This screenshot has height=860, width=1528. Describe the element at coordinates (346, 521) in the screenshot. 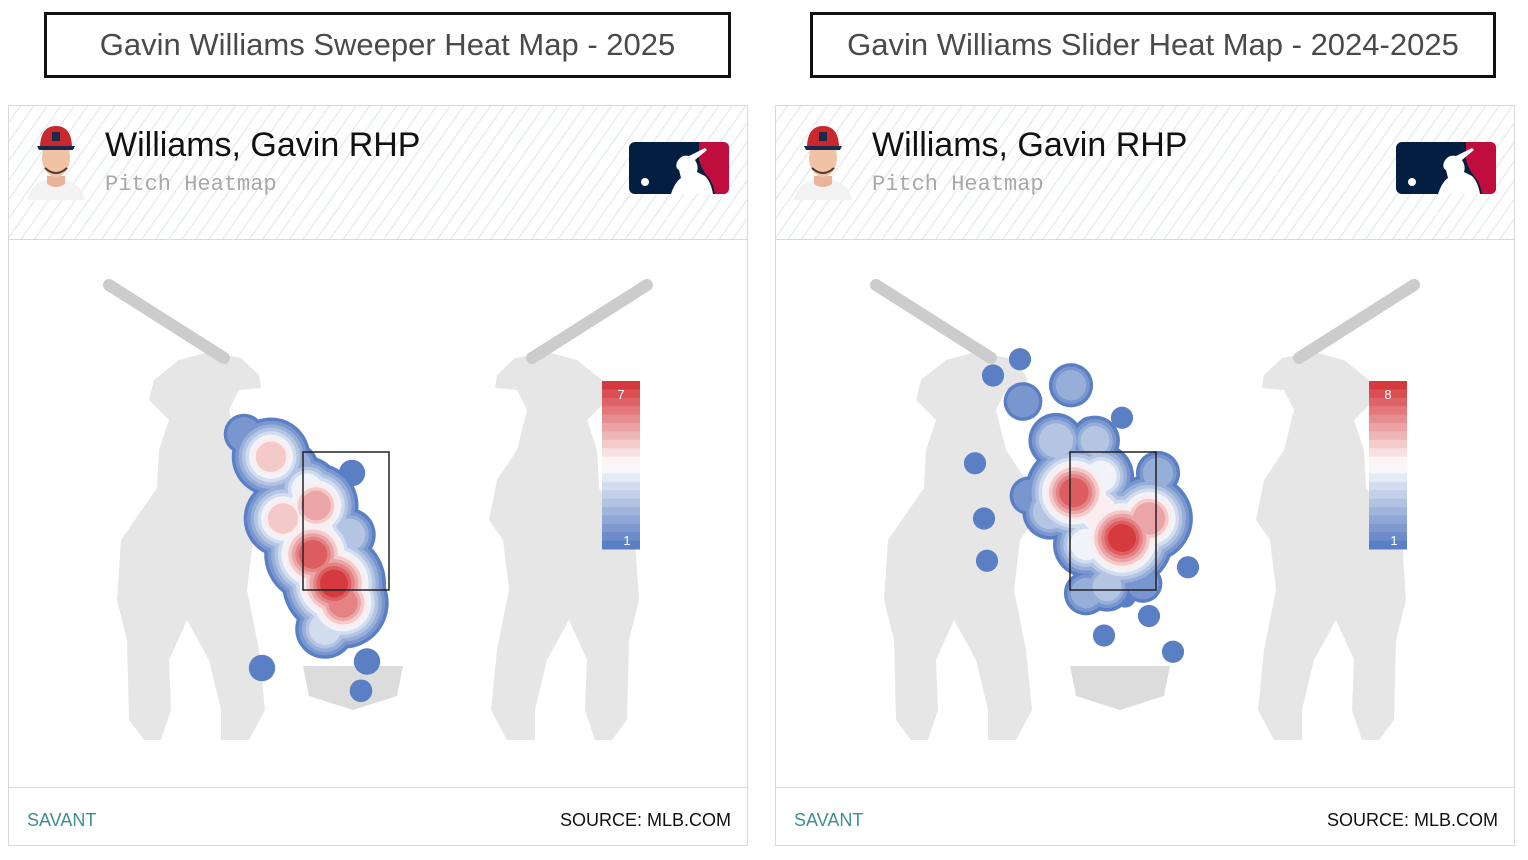

I see `strike-zone` at that location.